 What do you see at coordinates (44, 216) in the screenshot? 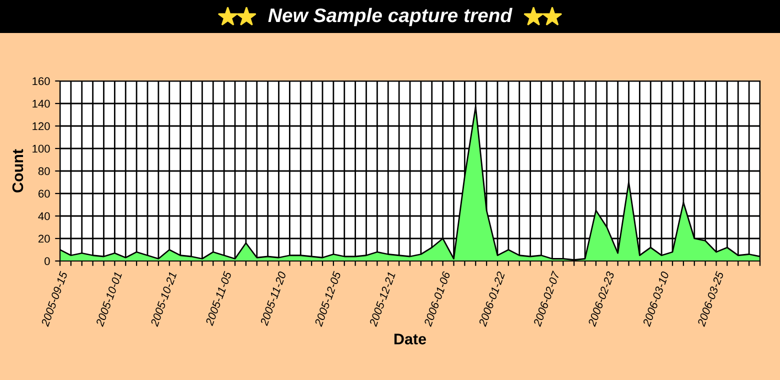
I see `y-tick-label: 40` at bounding box center [44, 216].